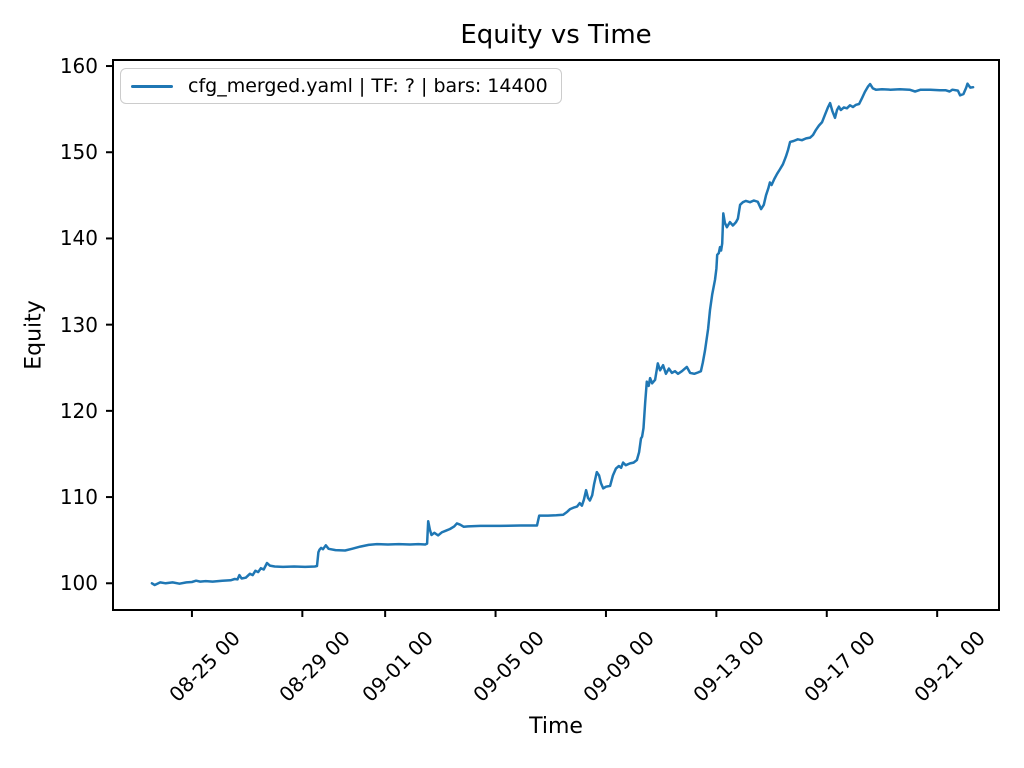 This screenshot has height=768, width=1024. I want to click on y-tick-label: 160, so click(78, 66).